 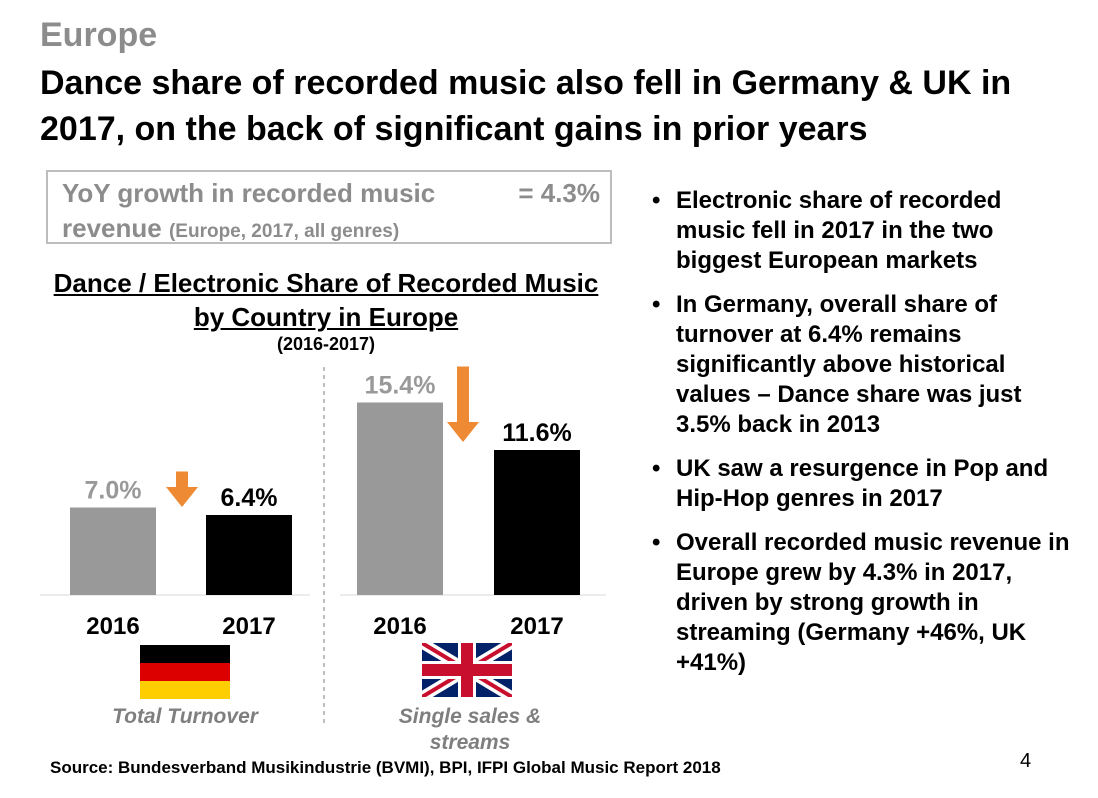 What do you see at coordinates (537, 433) in the screenshot?
I see `data-label-uk-2017: 11.6%` at bounding box center [537, 433].